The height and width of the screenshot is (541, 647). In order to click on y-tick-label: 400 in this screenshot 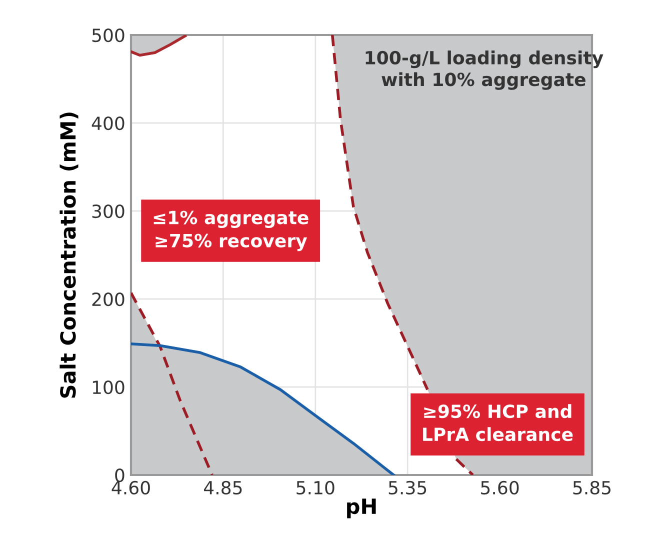, I will do `click(108, 123)`.